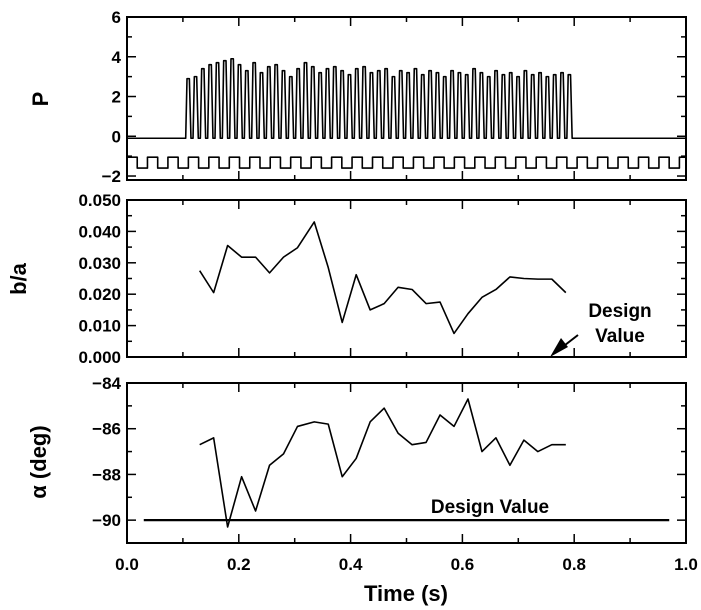  Describe the element at coordinates (406, 593) in the screenshot. I see `x-axis-label: Time (s)` at that location.